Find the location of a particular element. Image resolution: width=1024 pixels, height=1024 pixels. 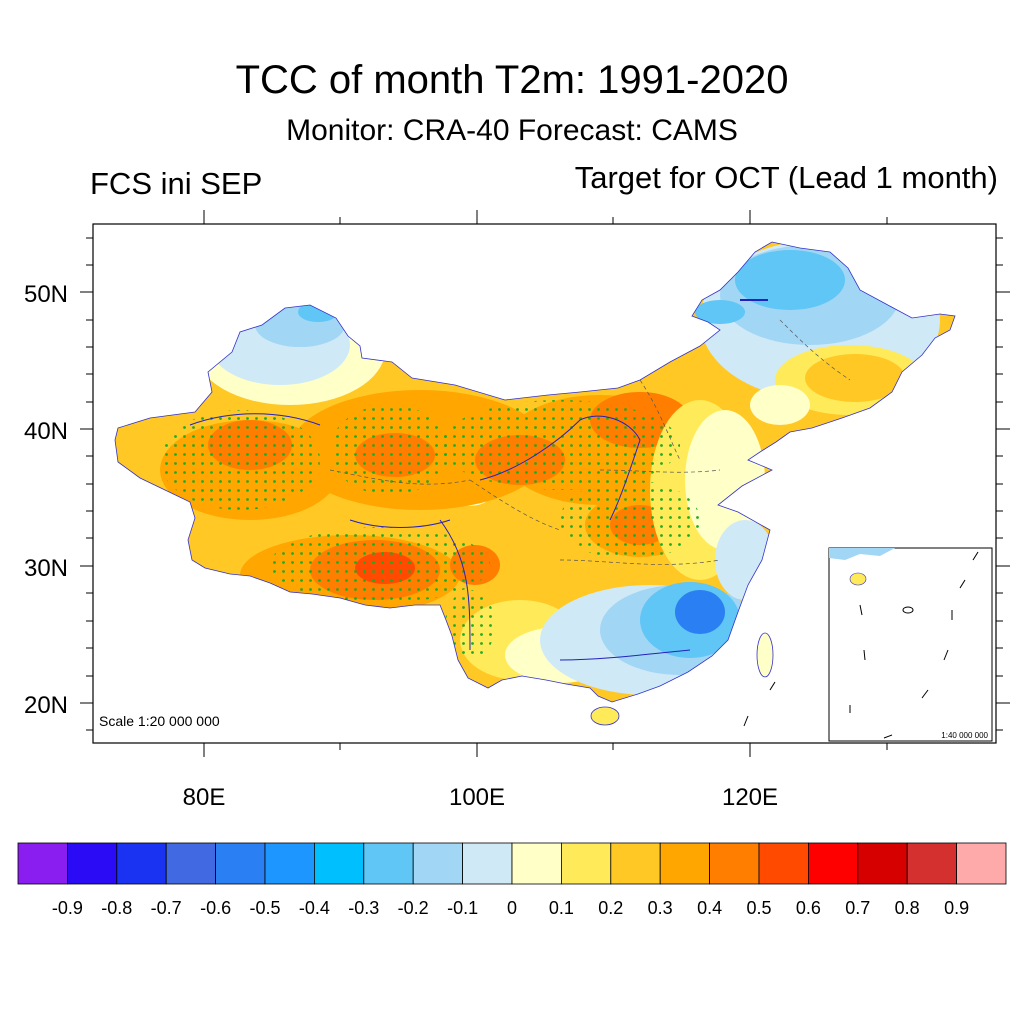

colorbar-label: -0.9 is located at coordinates (67, 908).